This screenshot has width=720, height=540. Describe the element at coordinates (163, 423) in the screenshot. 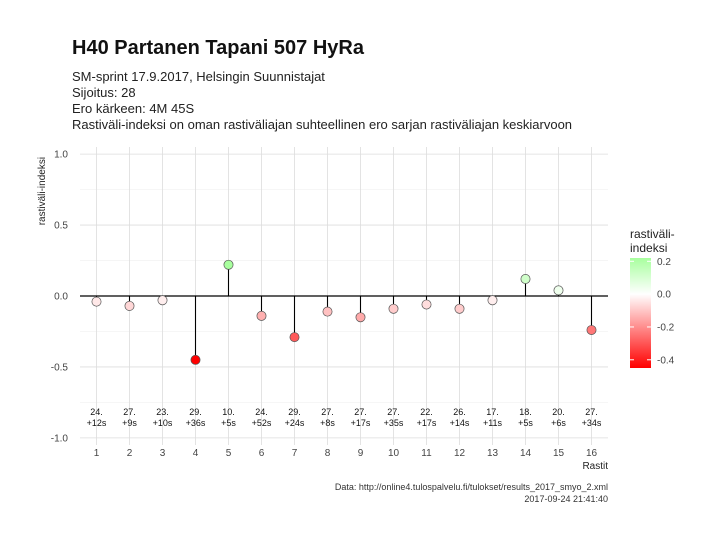

I see `point-diff-label: +10s` at that location.